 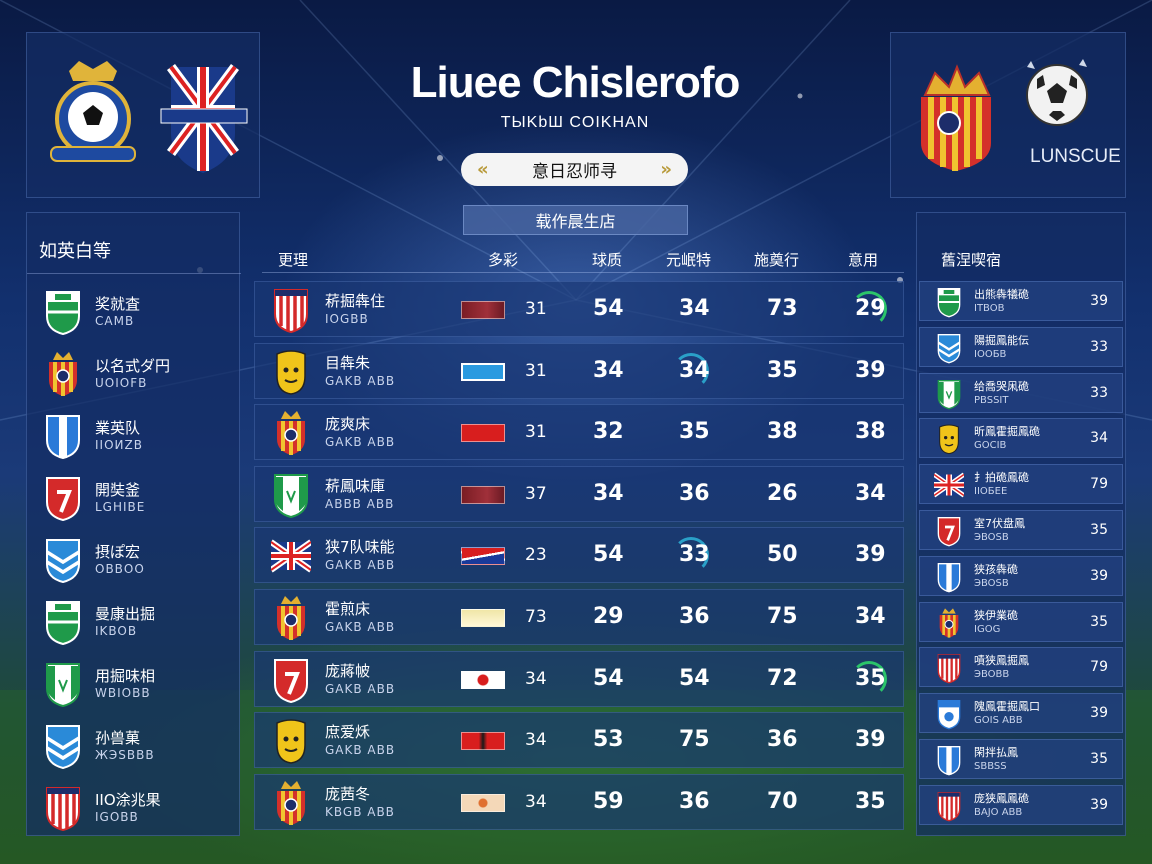 I want to click on column-header-3: 元岷特, so click(x=689, y=260).